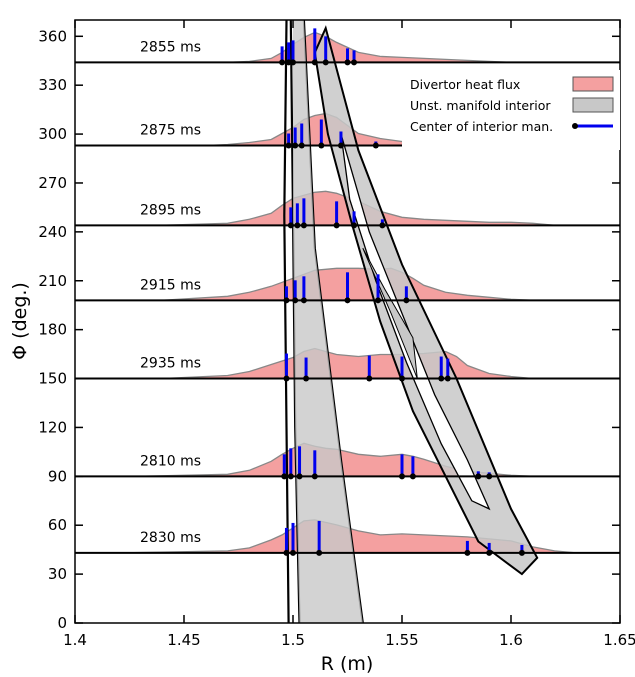  Describe the element at coordinates (575, 126) in the screenshot. I see `legend-swatch-dot` at that location.